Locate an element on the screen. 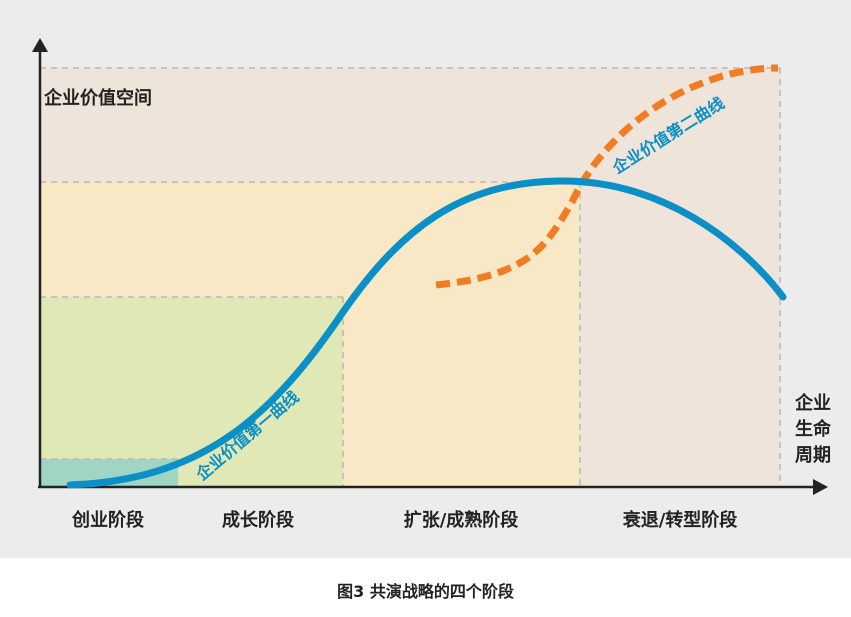 Image resolution: width=851 pixels, height=617 pixels. y-axis-arrow-icon is located at coordinates (40, 45).